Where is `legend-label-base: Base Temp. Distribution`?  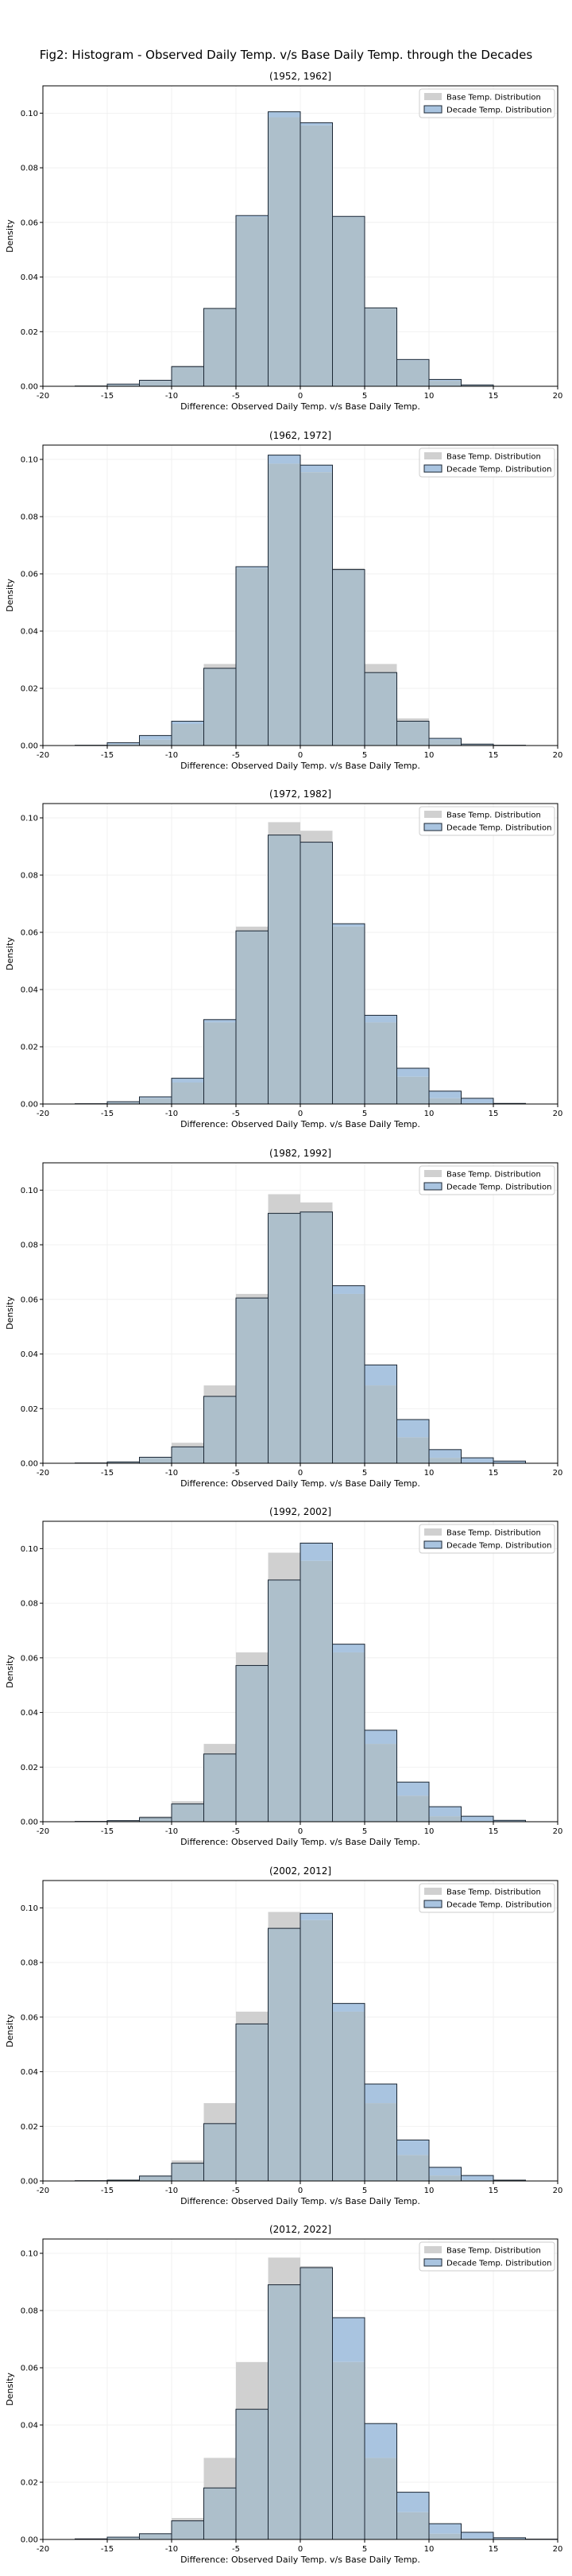
legend-label-base: Base Temp. Distribution is located at coordinates (493, 816).